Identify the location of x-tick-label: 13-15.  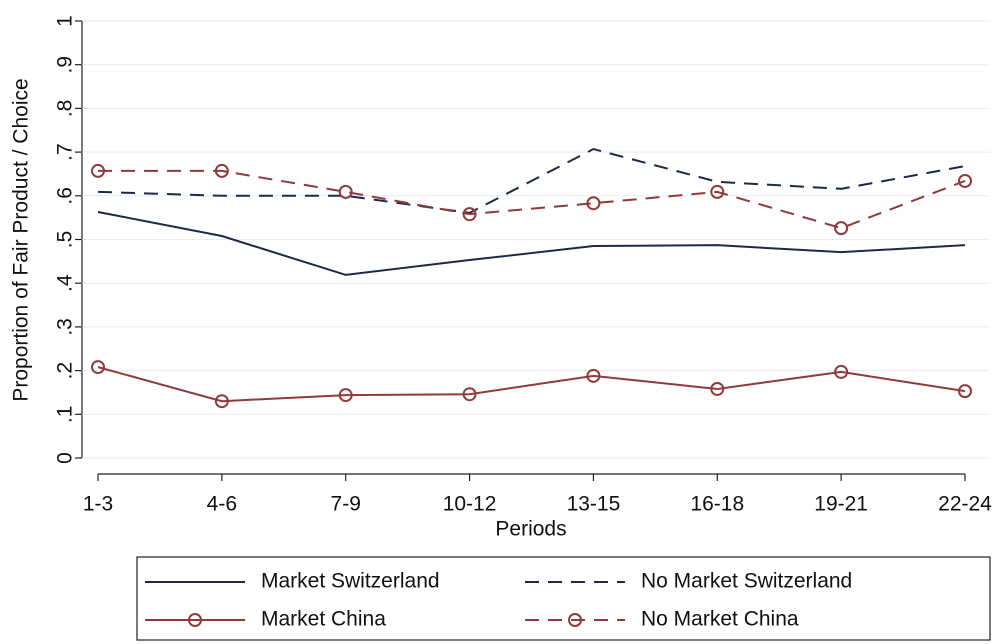
(594, 504).